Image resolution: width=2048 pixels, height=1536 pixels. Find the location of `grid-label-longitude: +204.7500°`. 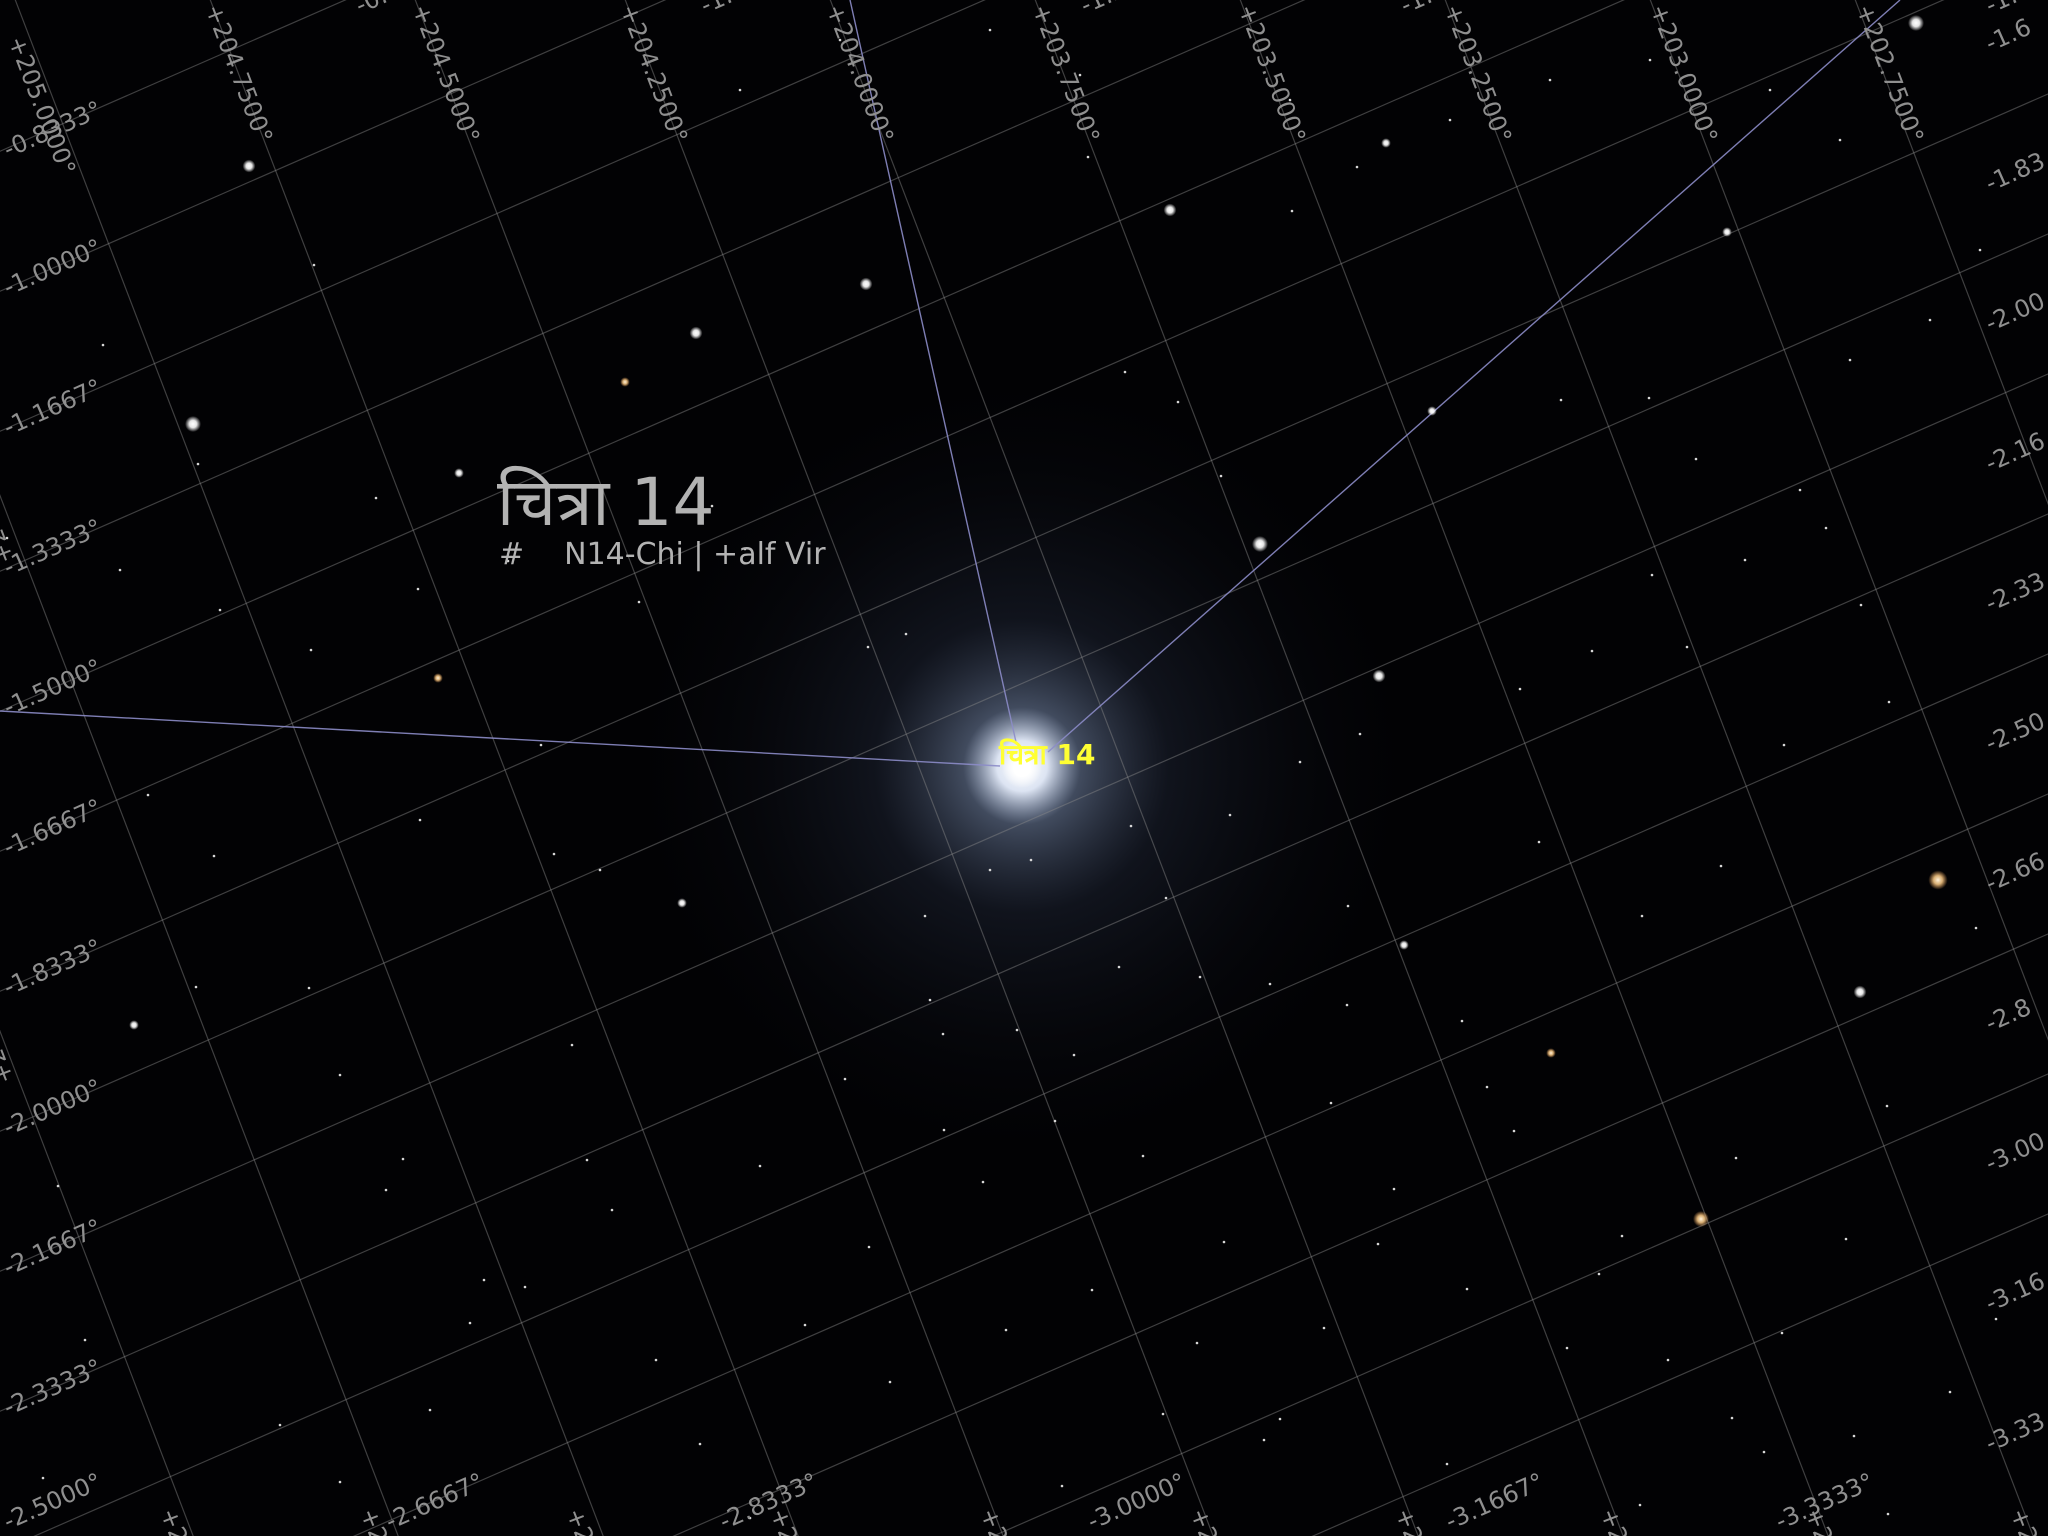

grid-label-longitude: +204.7500° is located at coordinates (238, 73).